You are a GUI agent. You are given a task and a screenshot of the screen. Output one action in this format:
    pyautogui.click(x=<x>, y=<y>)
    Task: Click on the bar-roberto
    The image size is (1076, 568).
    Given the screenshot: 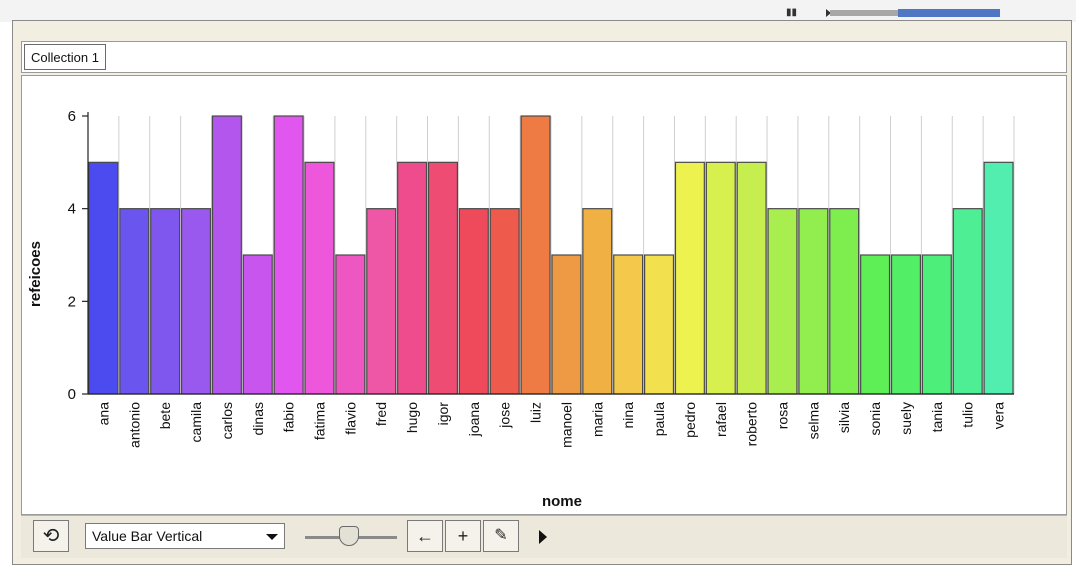 What is the action you would take?
    pyautogui.click(x=751, y=278)
    